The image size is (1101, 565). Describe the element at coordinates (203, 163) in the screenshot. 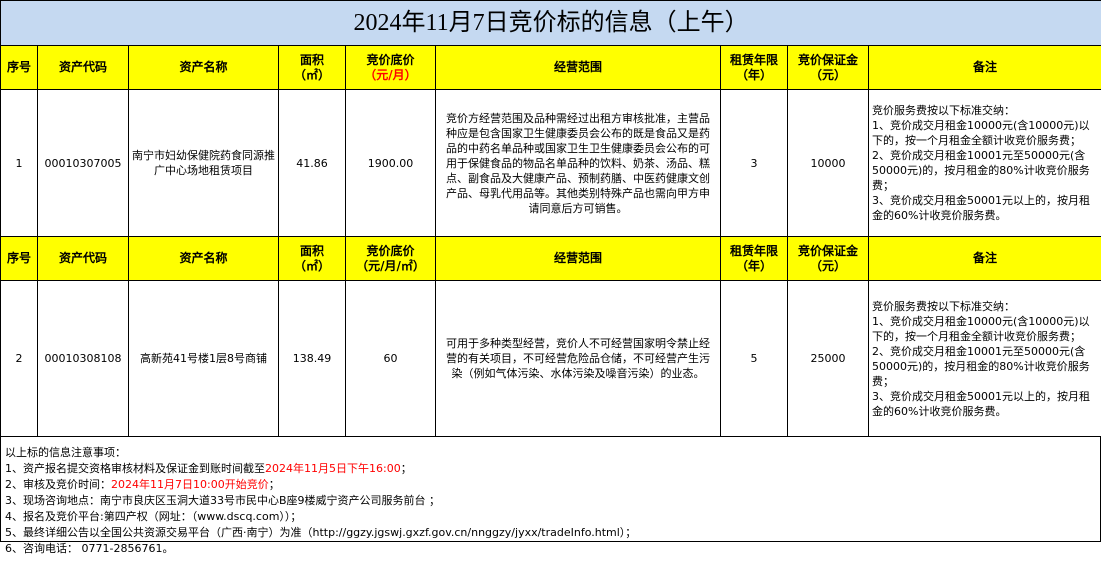

I see `data-cell: 南宁市妇幼保健院药食同源推广中心场地租赁项目` at that location.